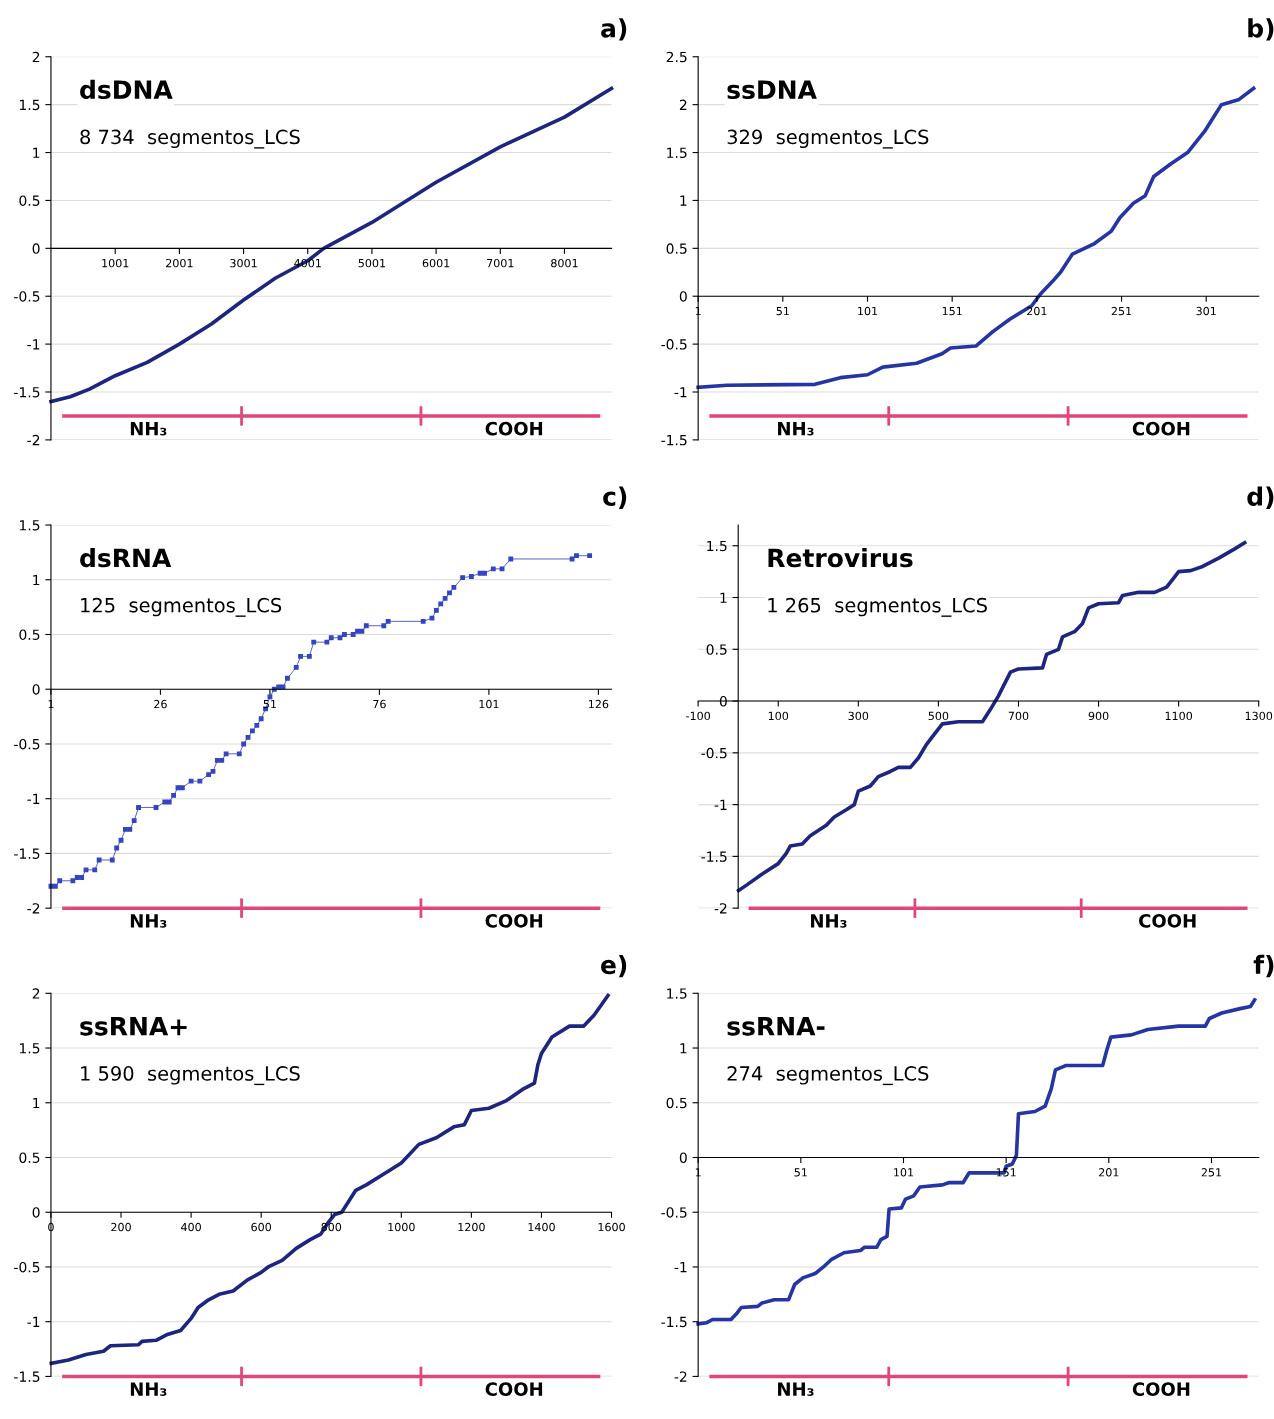  I want to click on x-tick-label: 500, so click(938, 716).